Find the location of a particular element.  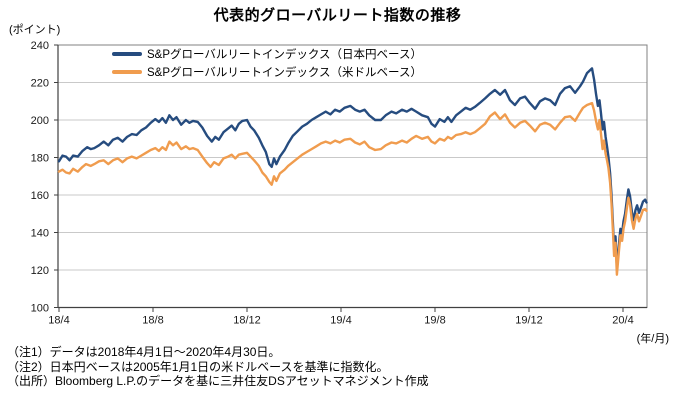

y-tick-label: 180 is located at coordinates (40, 159).